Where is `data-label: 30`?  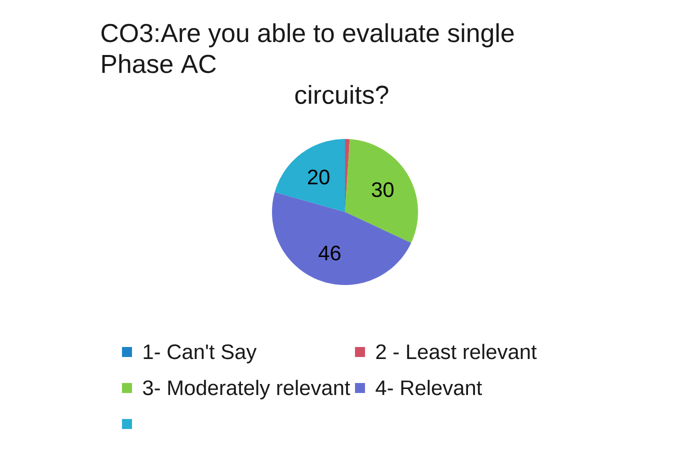 data-label: 30 is located at coordinates (383, 190).